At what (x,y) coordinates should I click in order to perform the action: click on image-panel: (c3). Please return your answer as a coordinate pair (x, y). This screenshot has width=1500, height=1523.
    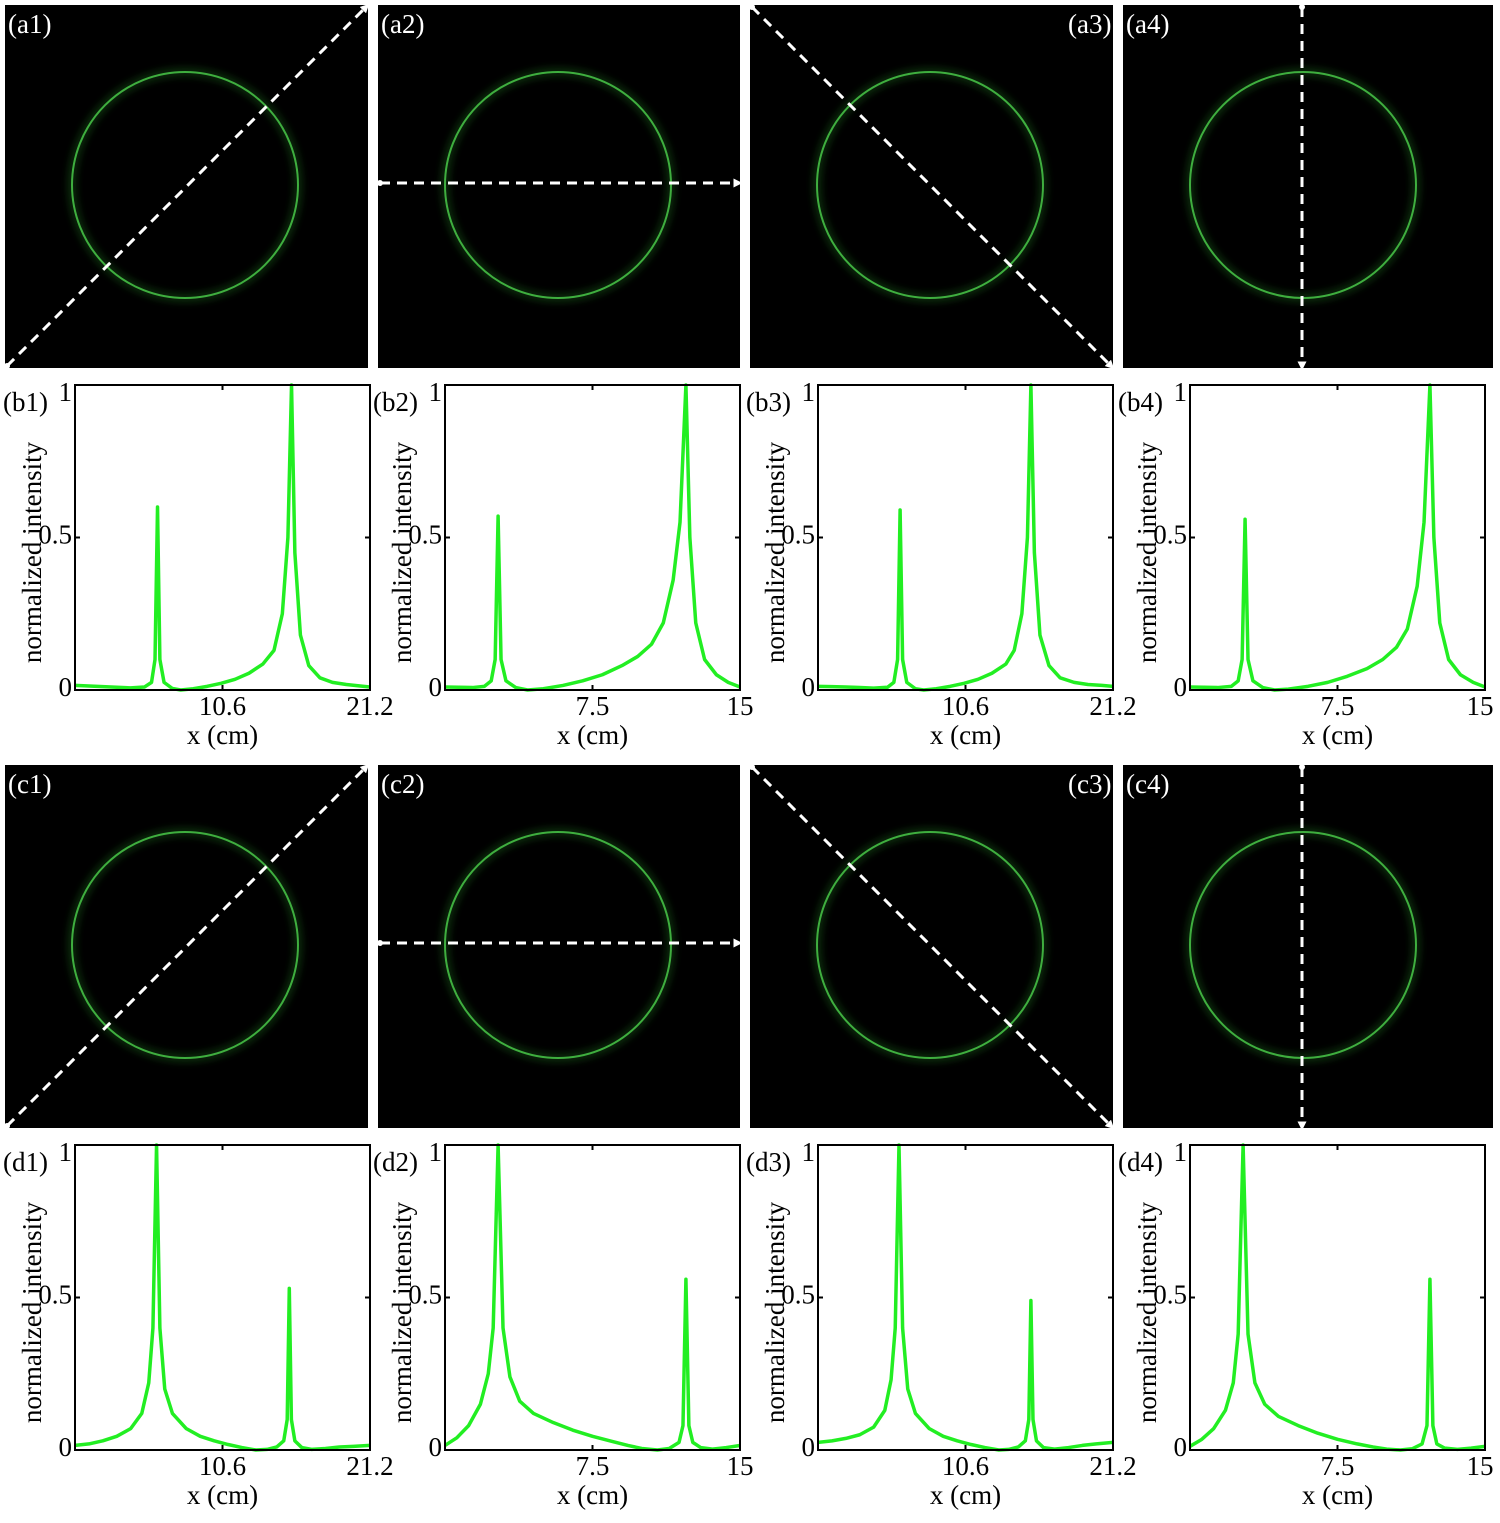
    Looking at the image, I should click on (932, 947).